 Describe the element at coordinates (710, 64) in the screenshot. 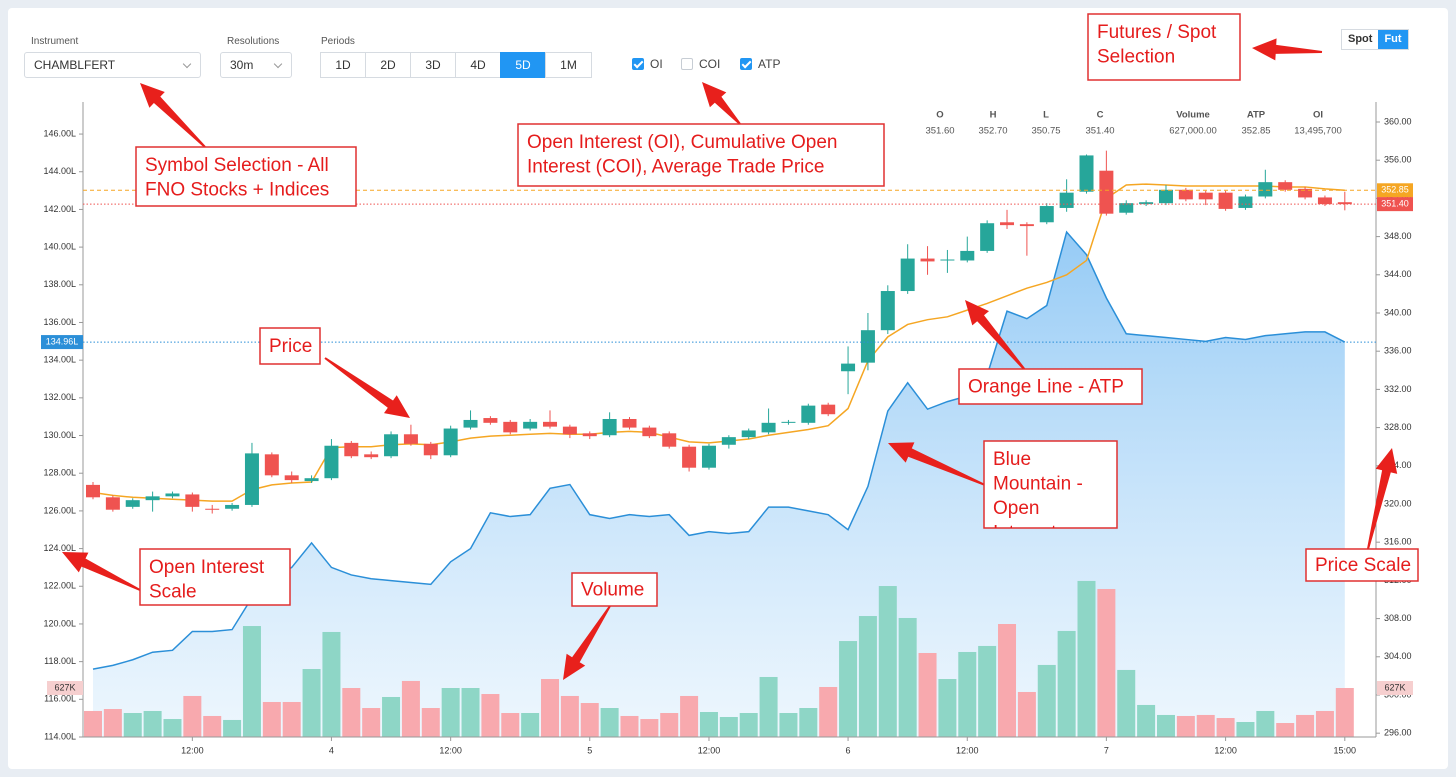

I see `checkbox-label: COI` at that location.